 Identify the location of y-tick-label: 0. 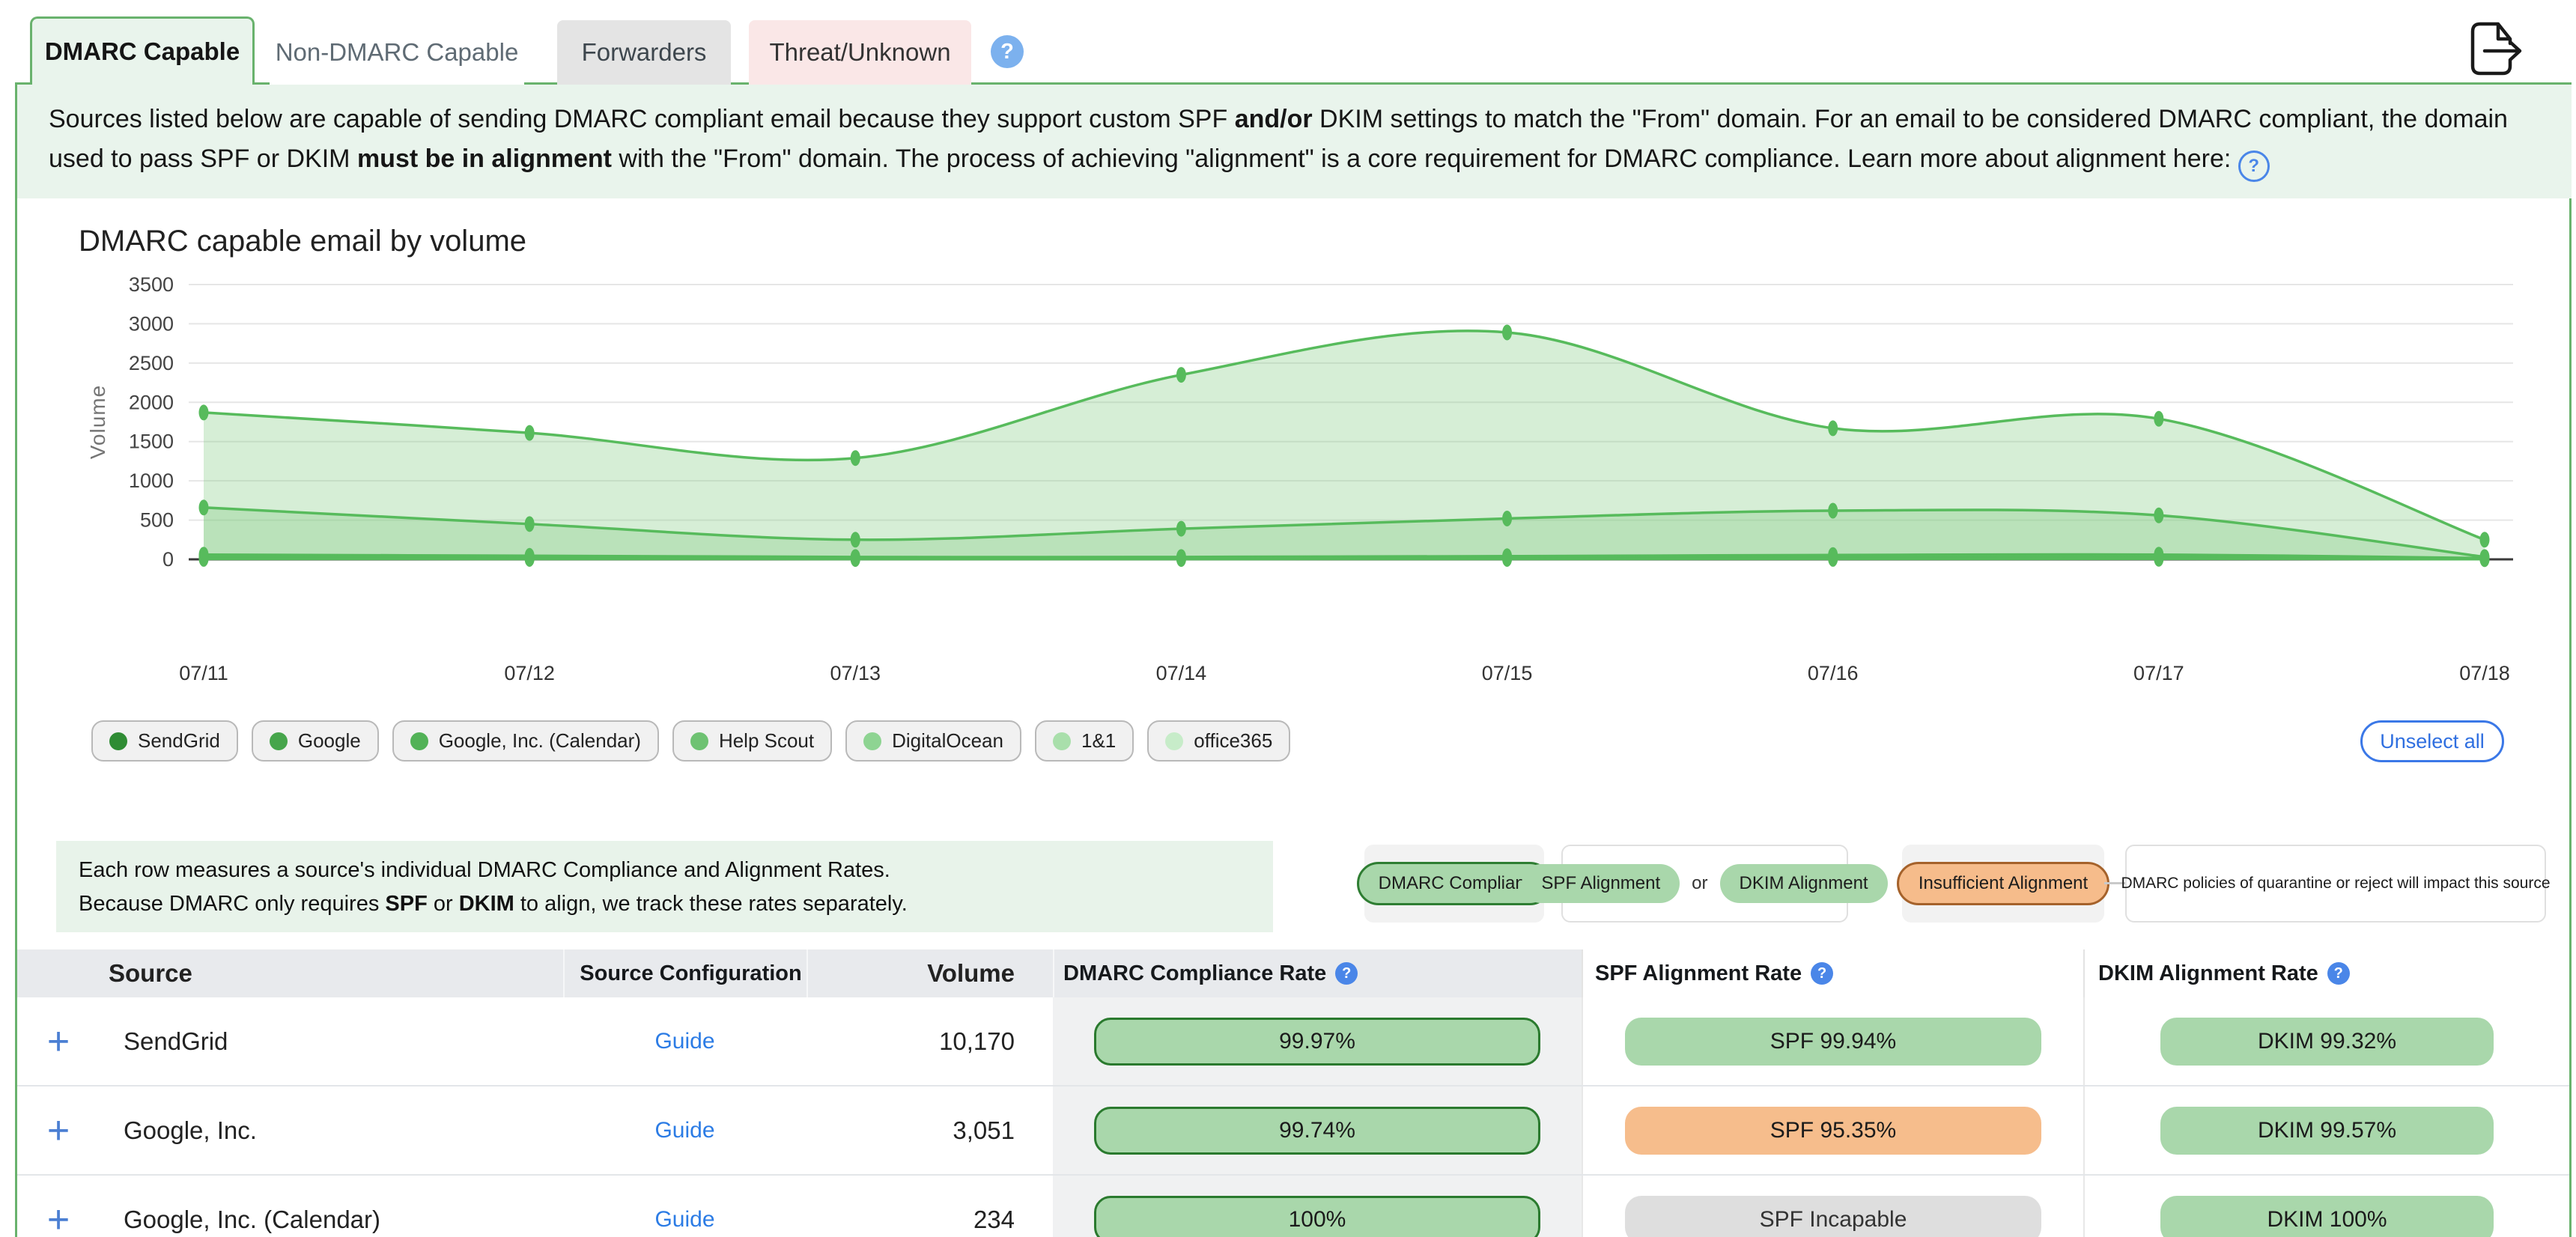
(168, 559).